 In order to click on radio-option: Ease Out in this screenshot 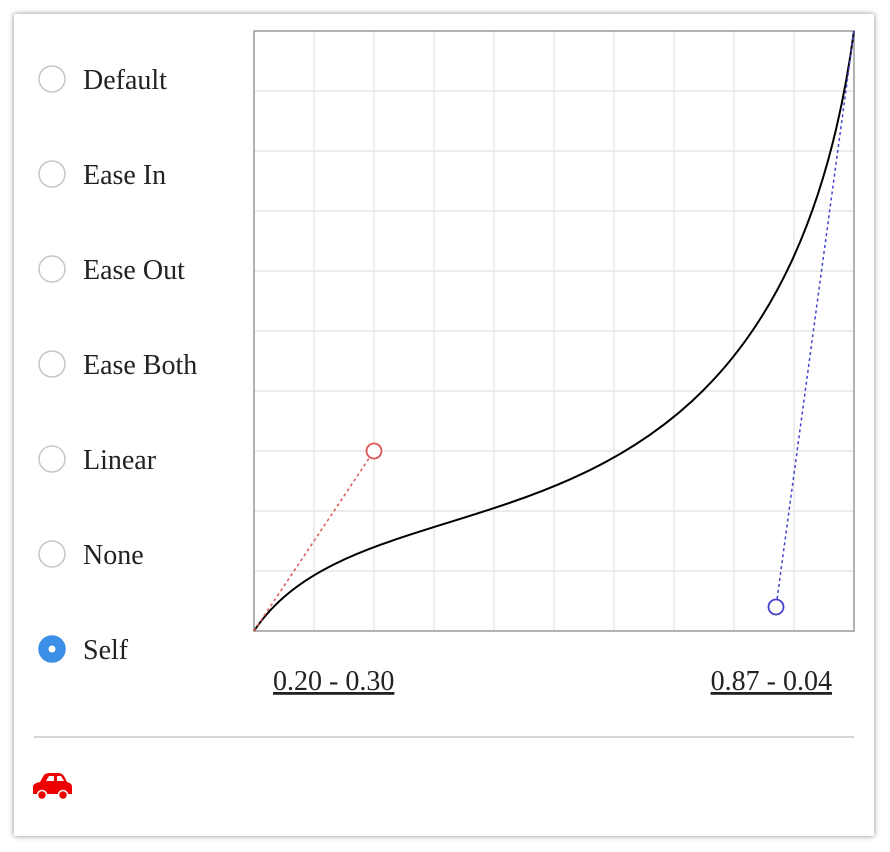, I will do `click(111, 270)`.